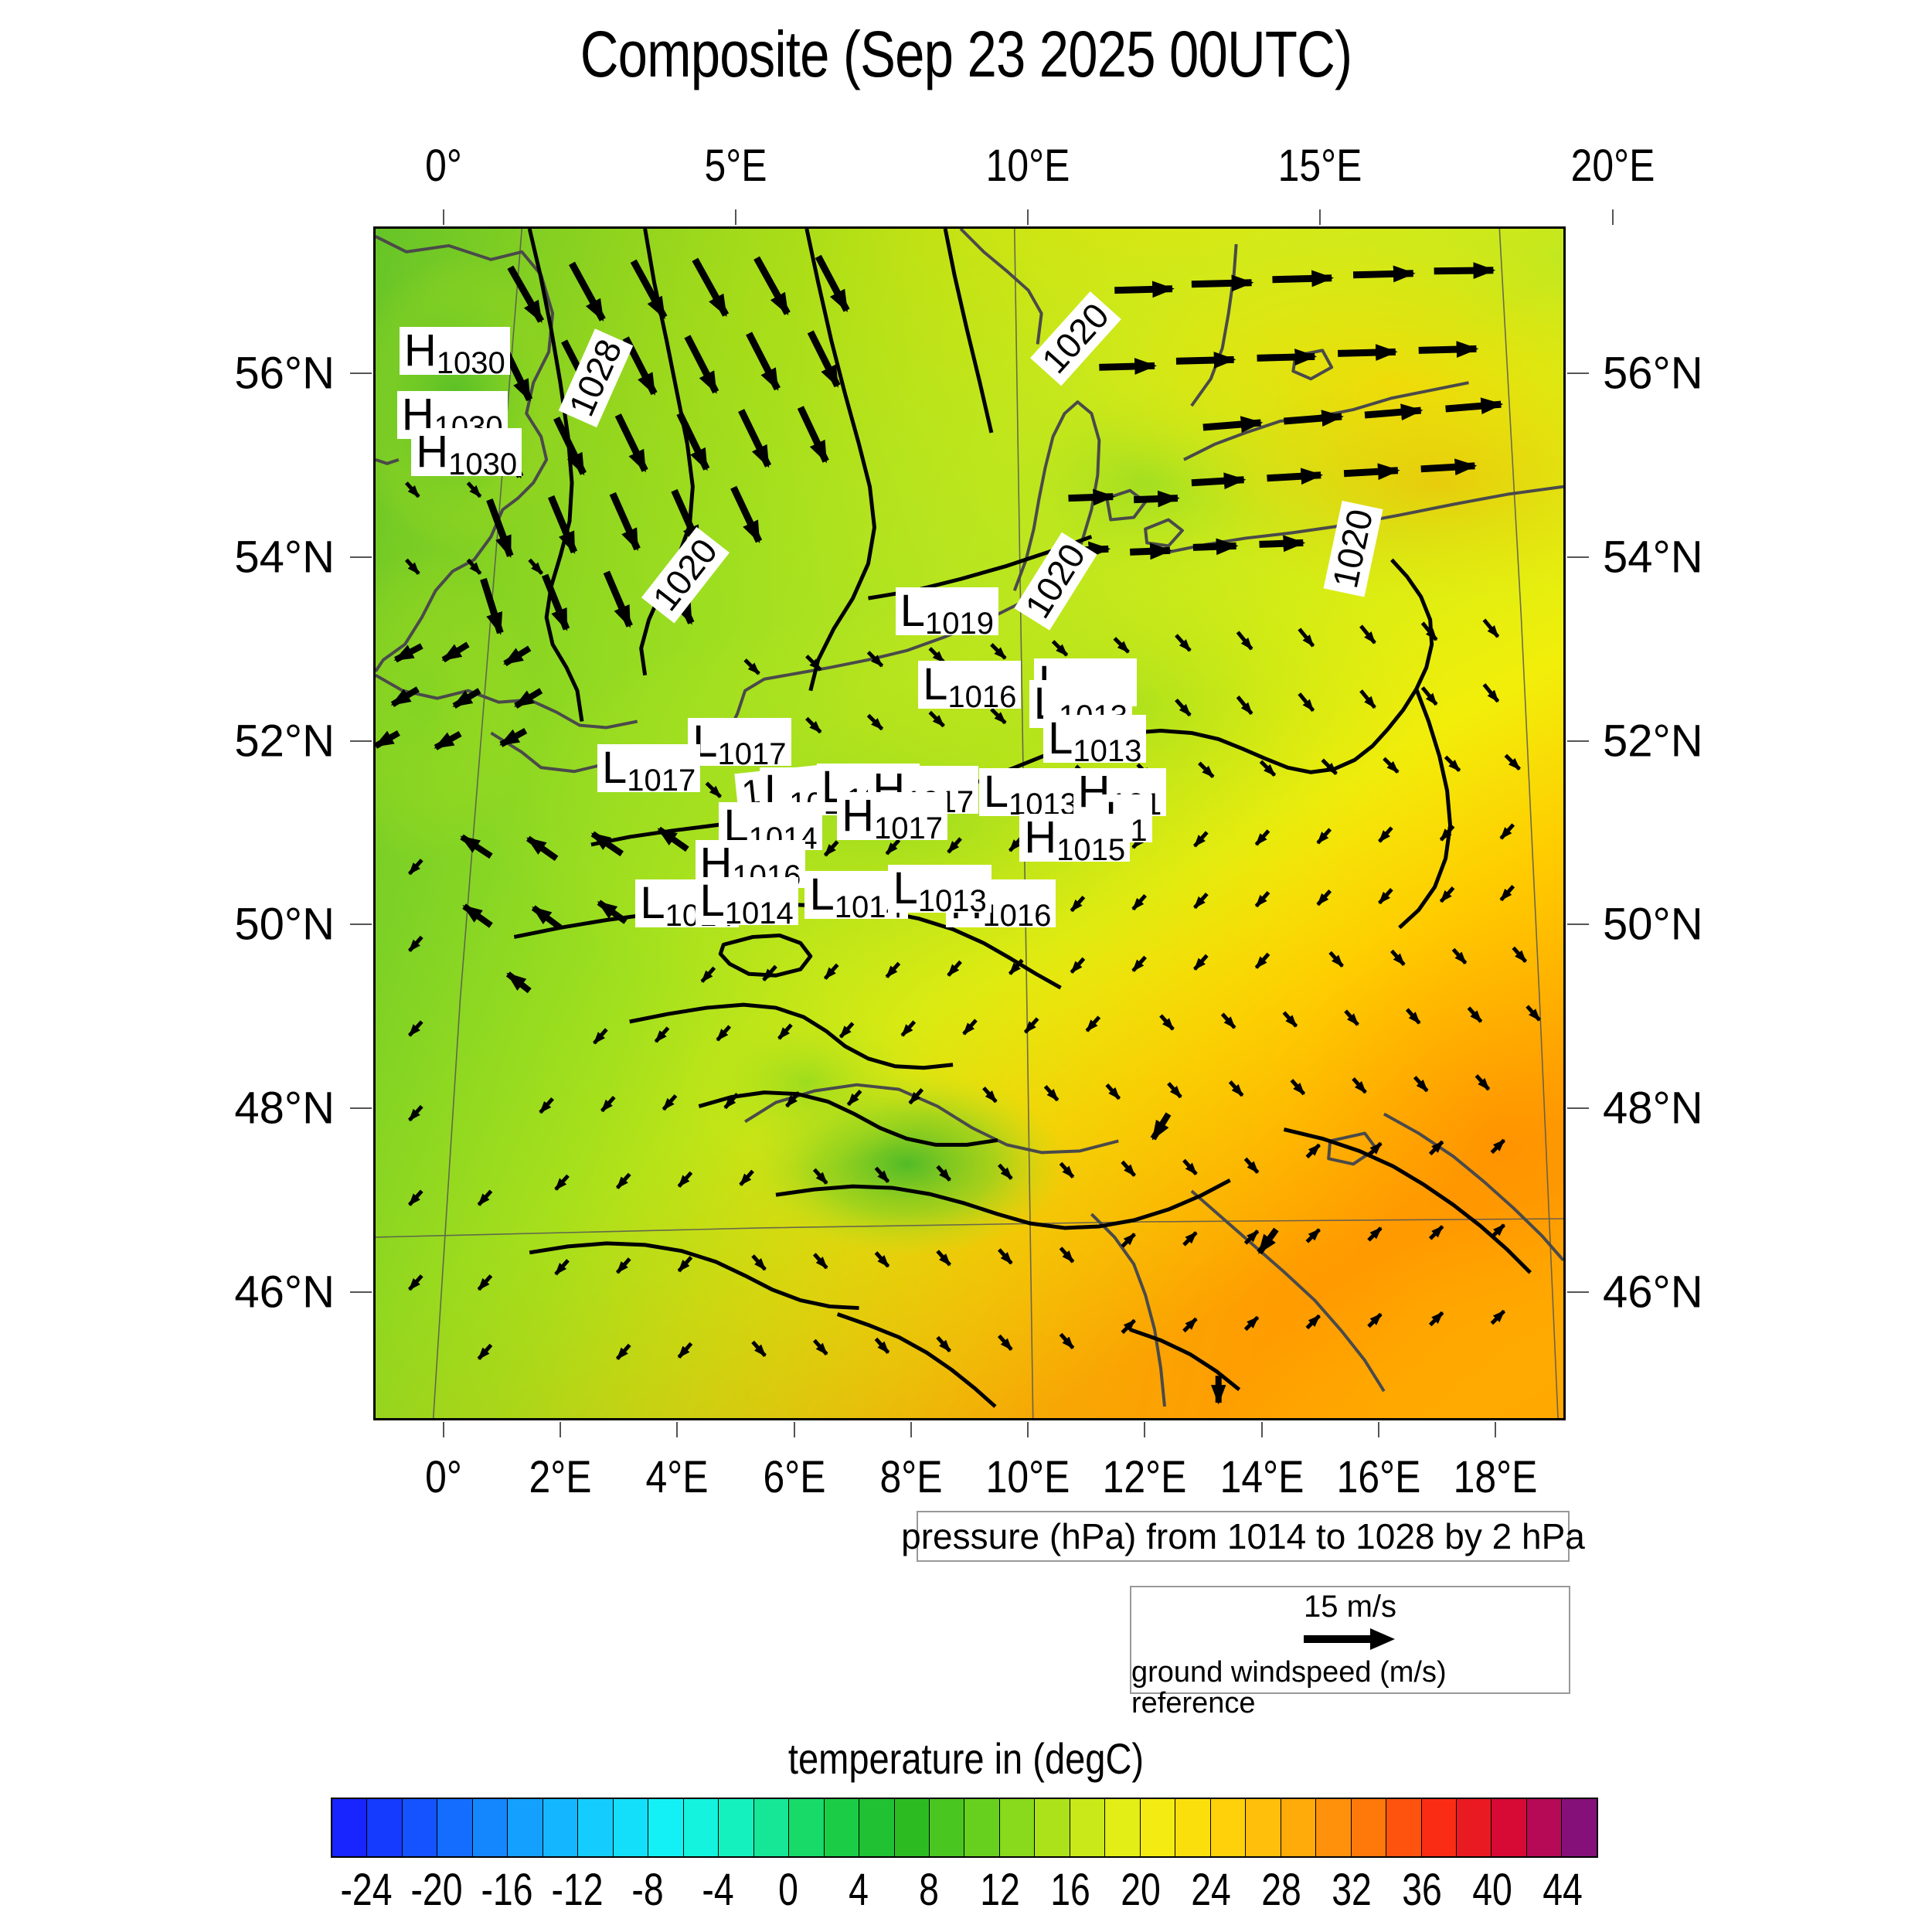 This screenshot has width=1932, height=1932. I want to click on colorbar-tick-label: 4, so click(859, 1890).